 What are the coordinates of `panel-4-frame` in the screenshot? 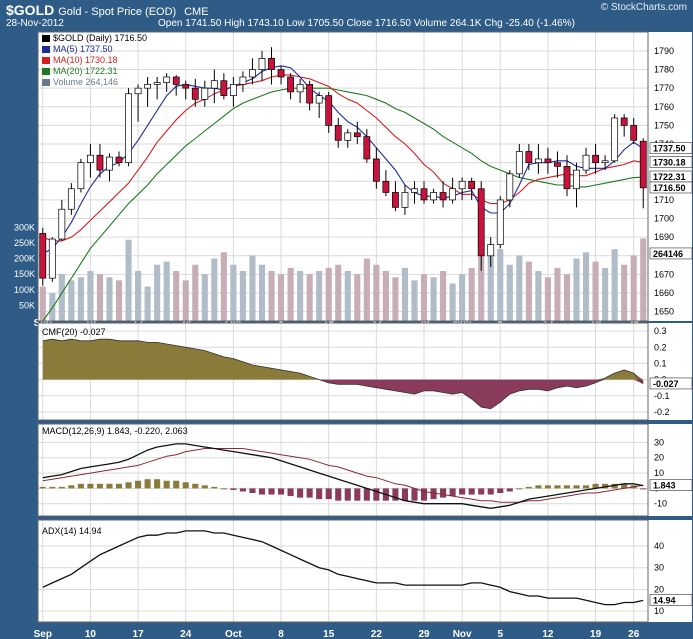 It's located at (343, 571).